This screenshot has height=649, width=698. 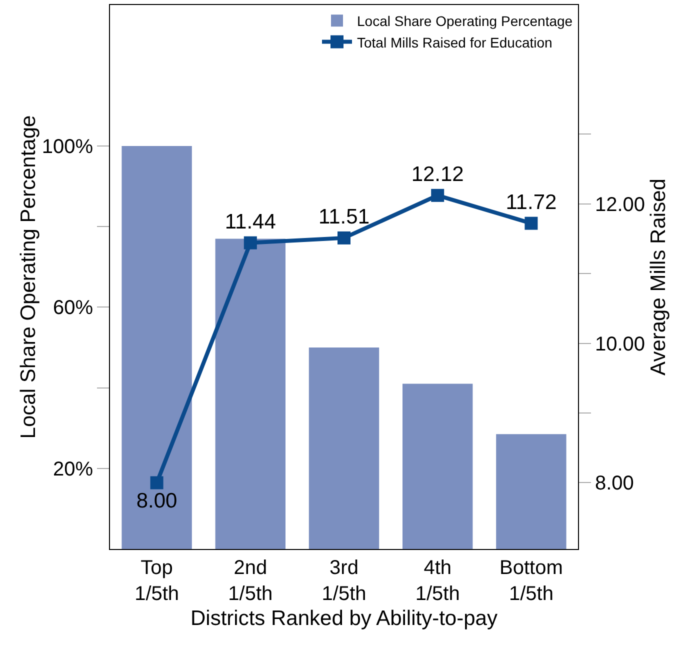 I want to click on data-label: 8.00, so click(x=157, y=501).